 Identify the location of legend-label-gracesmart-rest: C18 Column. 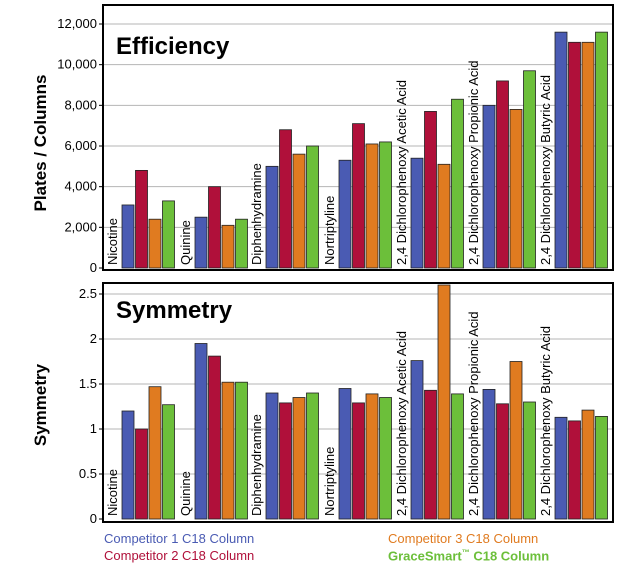
(509, 556).